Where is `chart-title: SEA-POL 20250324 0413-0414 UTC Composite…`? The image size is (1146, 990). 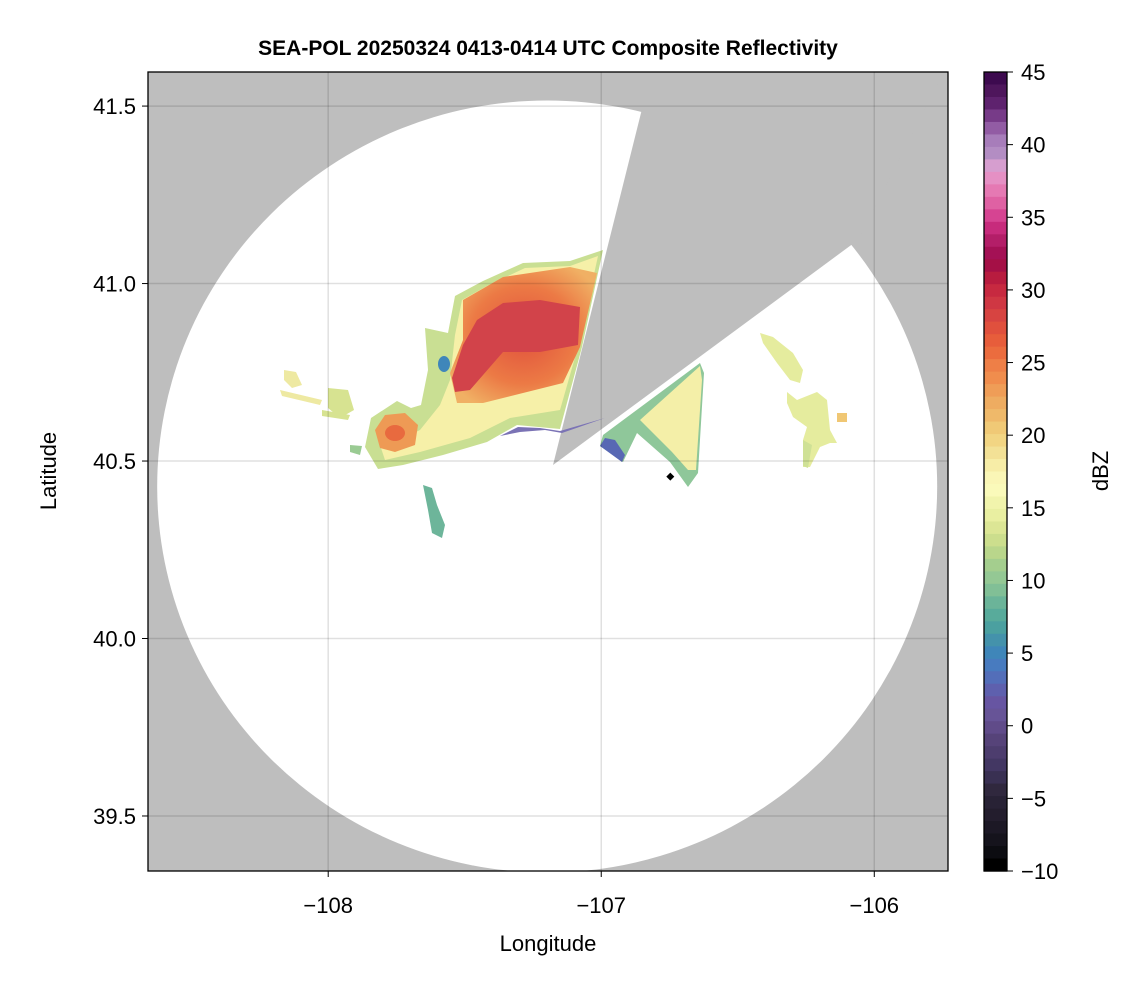 chart-title: SEA-POL 20250324 0413-0414 UTC Composite… is located at coordinates (548, 48).